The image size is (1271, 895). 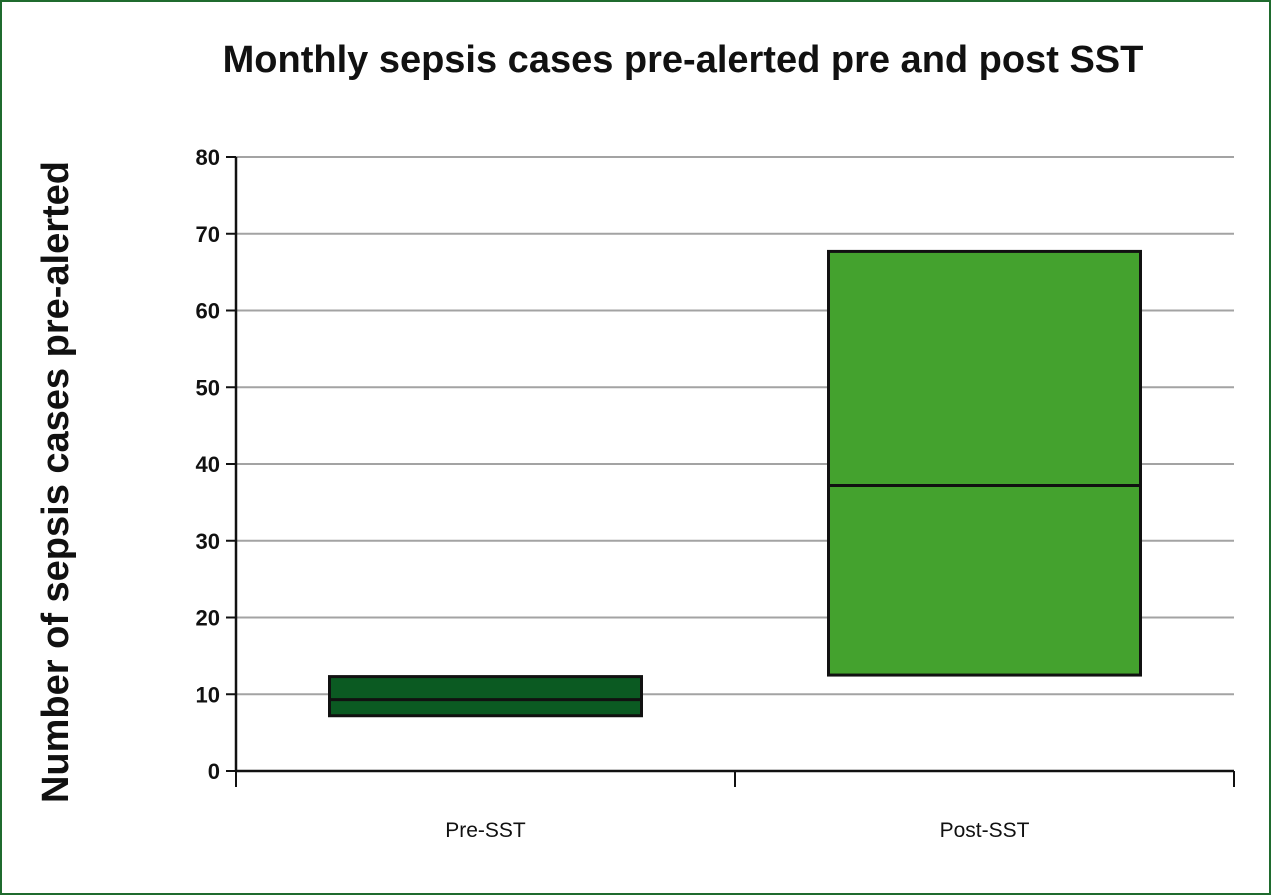 What do you see at coordinates (208, 541) in the screenshot?
I see `y-tick-label: 30` at bounding box center [208, 541].